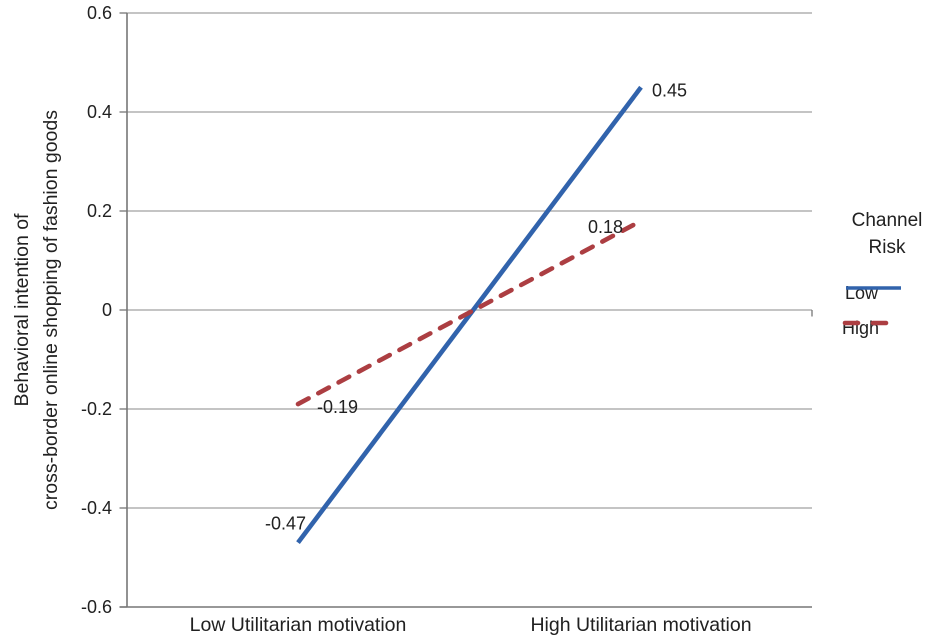  I want to click on x-category-label: High Utilitarian motivation, so click(640, 625).